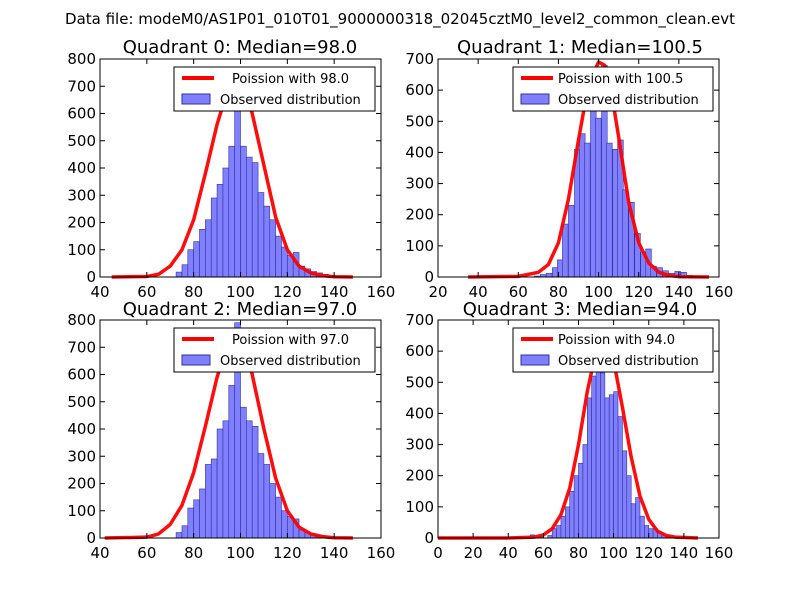  I want to click on bar-series, so click(600, 437).